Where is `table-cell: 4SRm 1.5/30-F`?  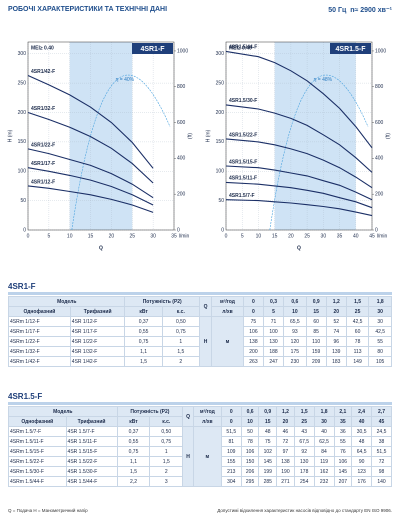
table-cell: 4SRm 1.5/30-F is located at coordinates (37, 471).